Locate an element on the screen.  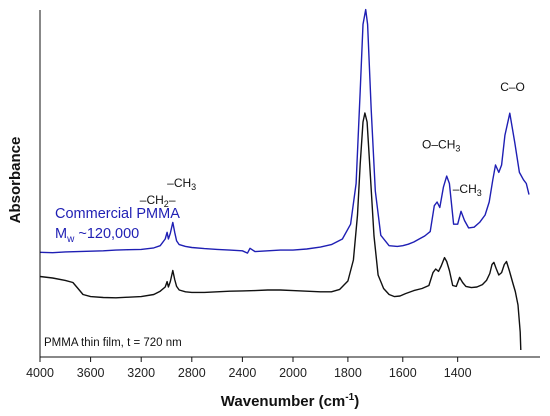
peak-annotation-2: –CH3 is located at coordinates (467, 190).